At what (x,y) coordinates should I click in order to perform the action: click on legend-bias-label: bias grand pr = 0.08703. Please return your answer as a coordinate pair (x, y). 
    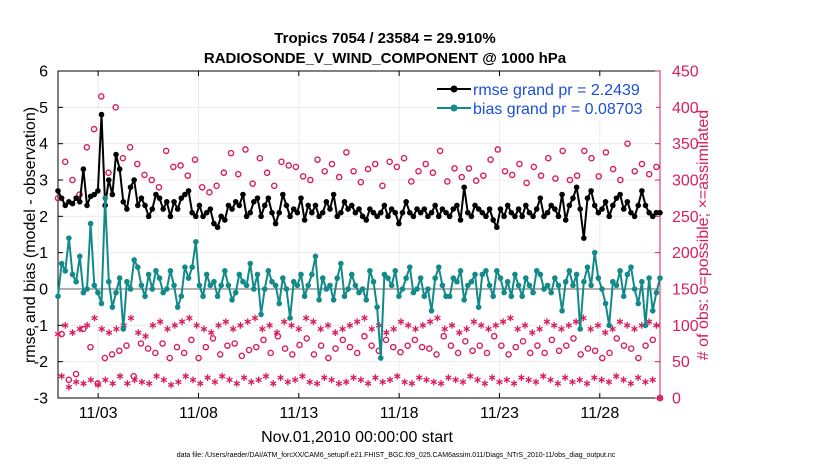
    Looking at the image, I should click on (558, 109).